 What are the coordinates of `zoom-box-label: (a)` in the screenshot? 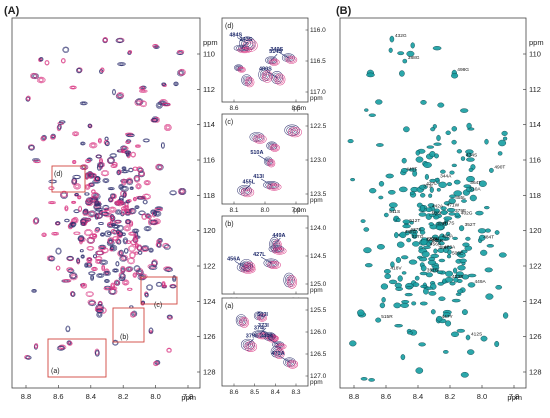 It's located at (55, 371).